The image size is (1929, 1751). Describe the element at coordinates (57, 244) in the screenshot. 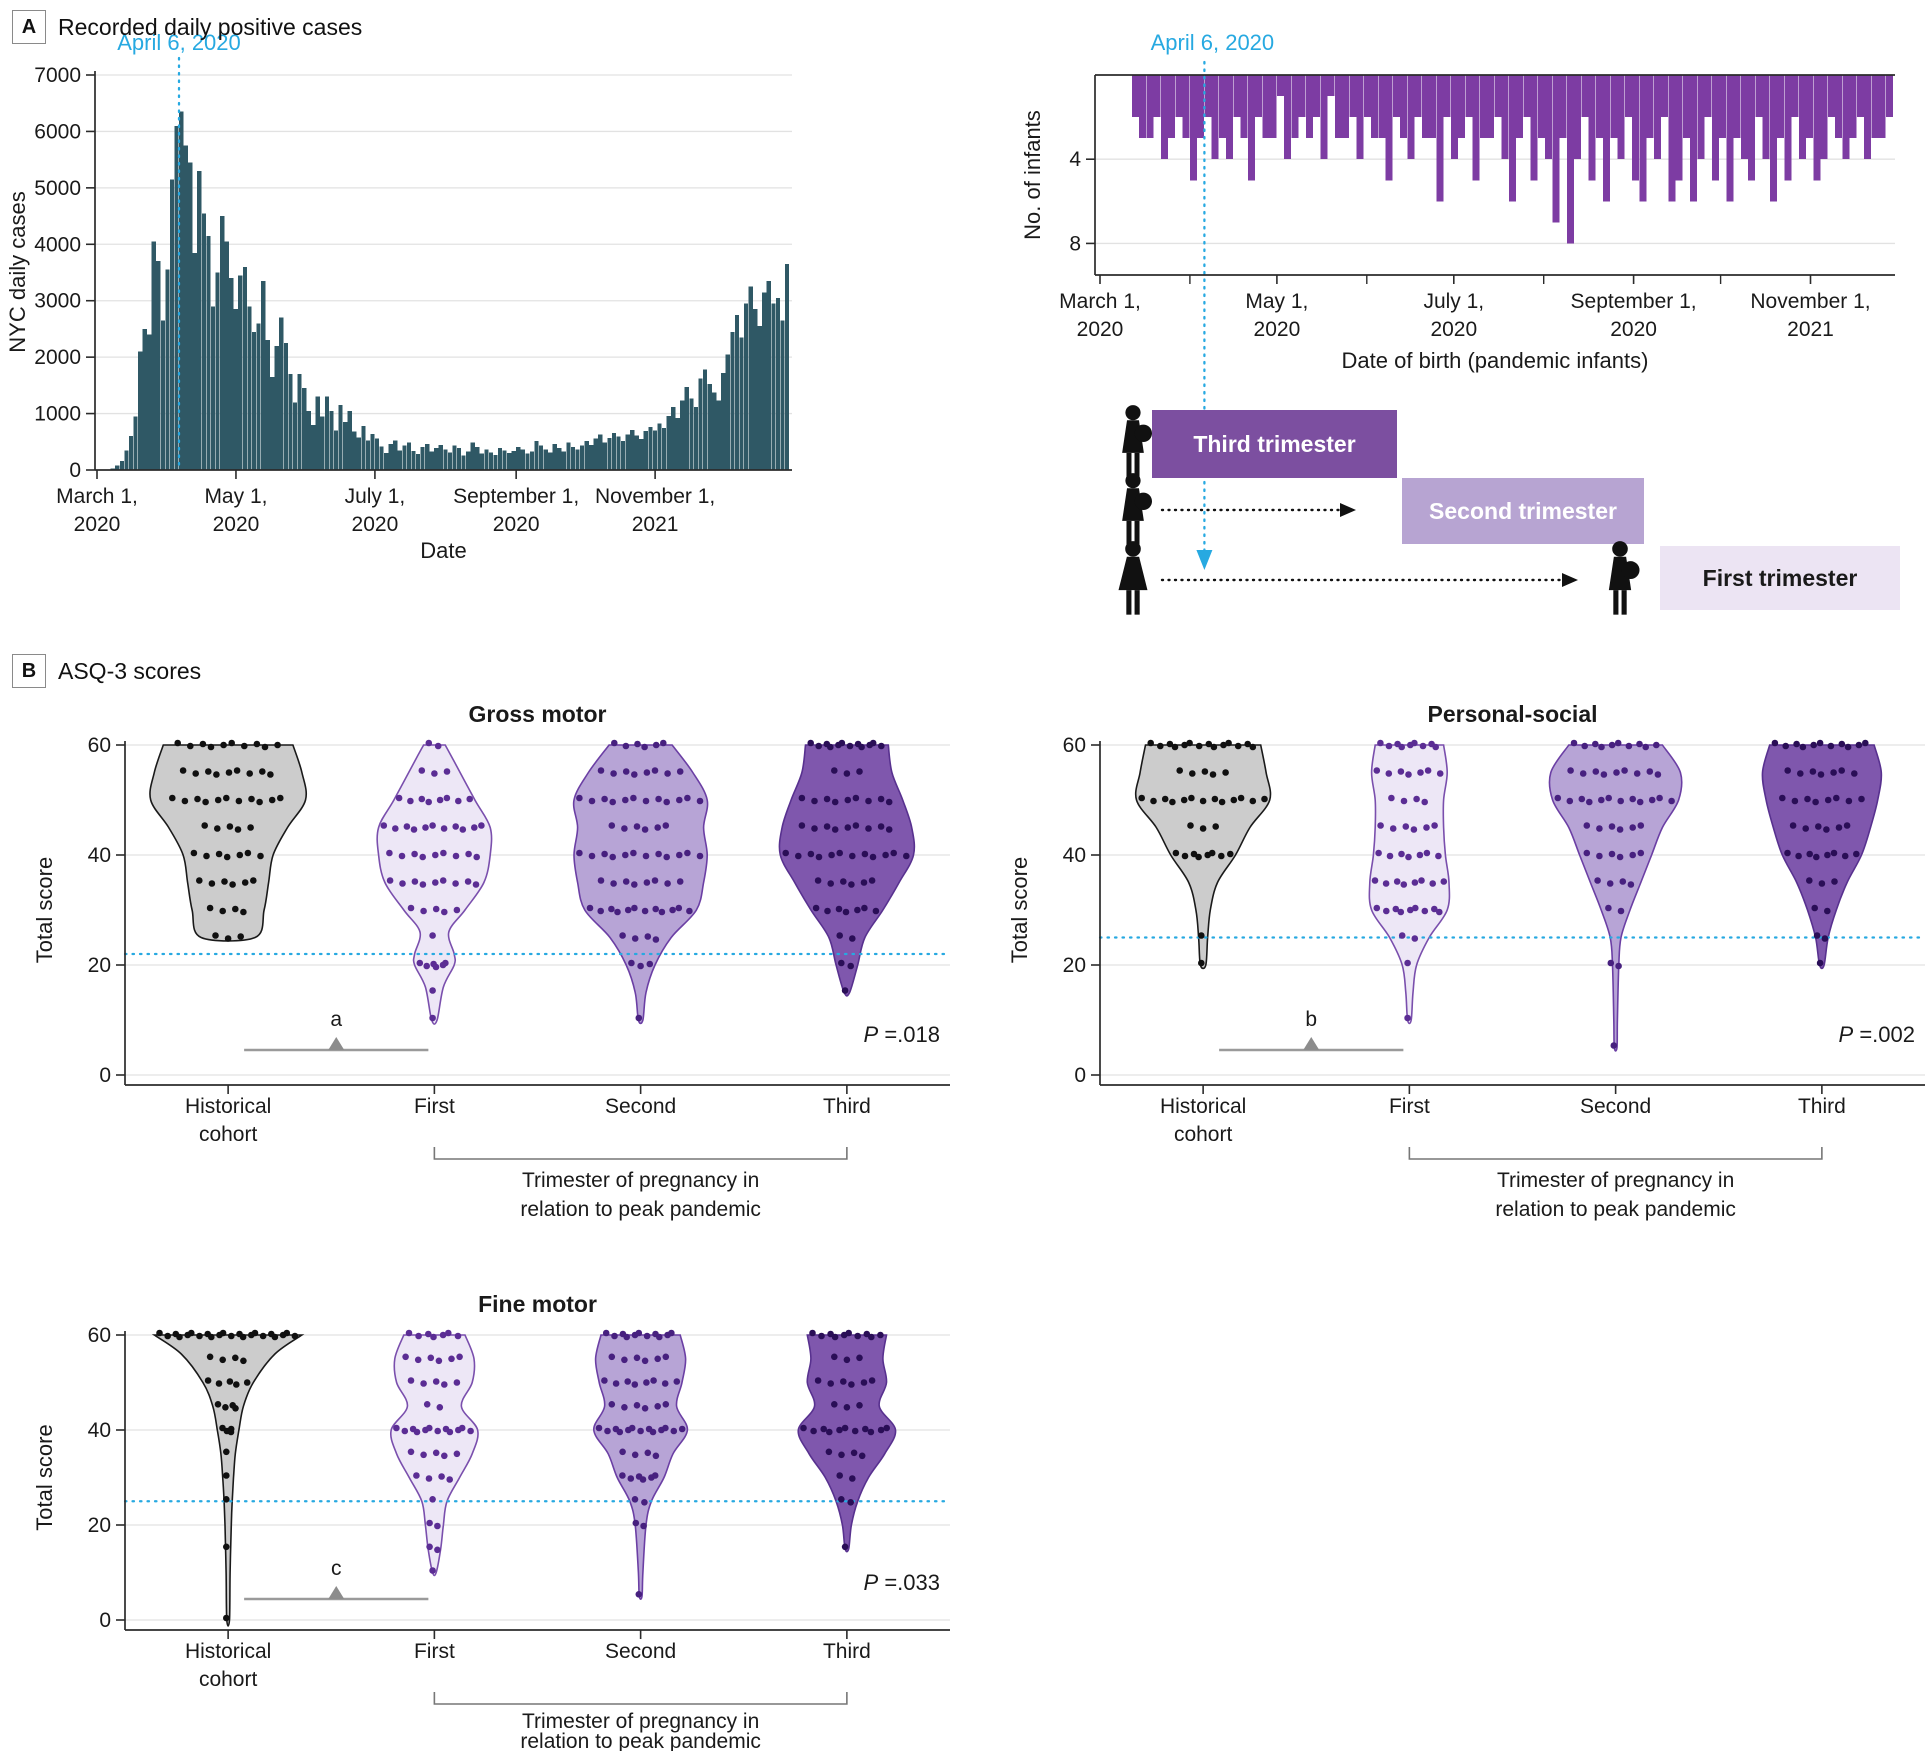

I see `y-tick-label: 4000` at that location.